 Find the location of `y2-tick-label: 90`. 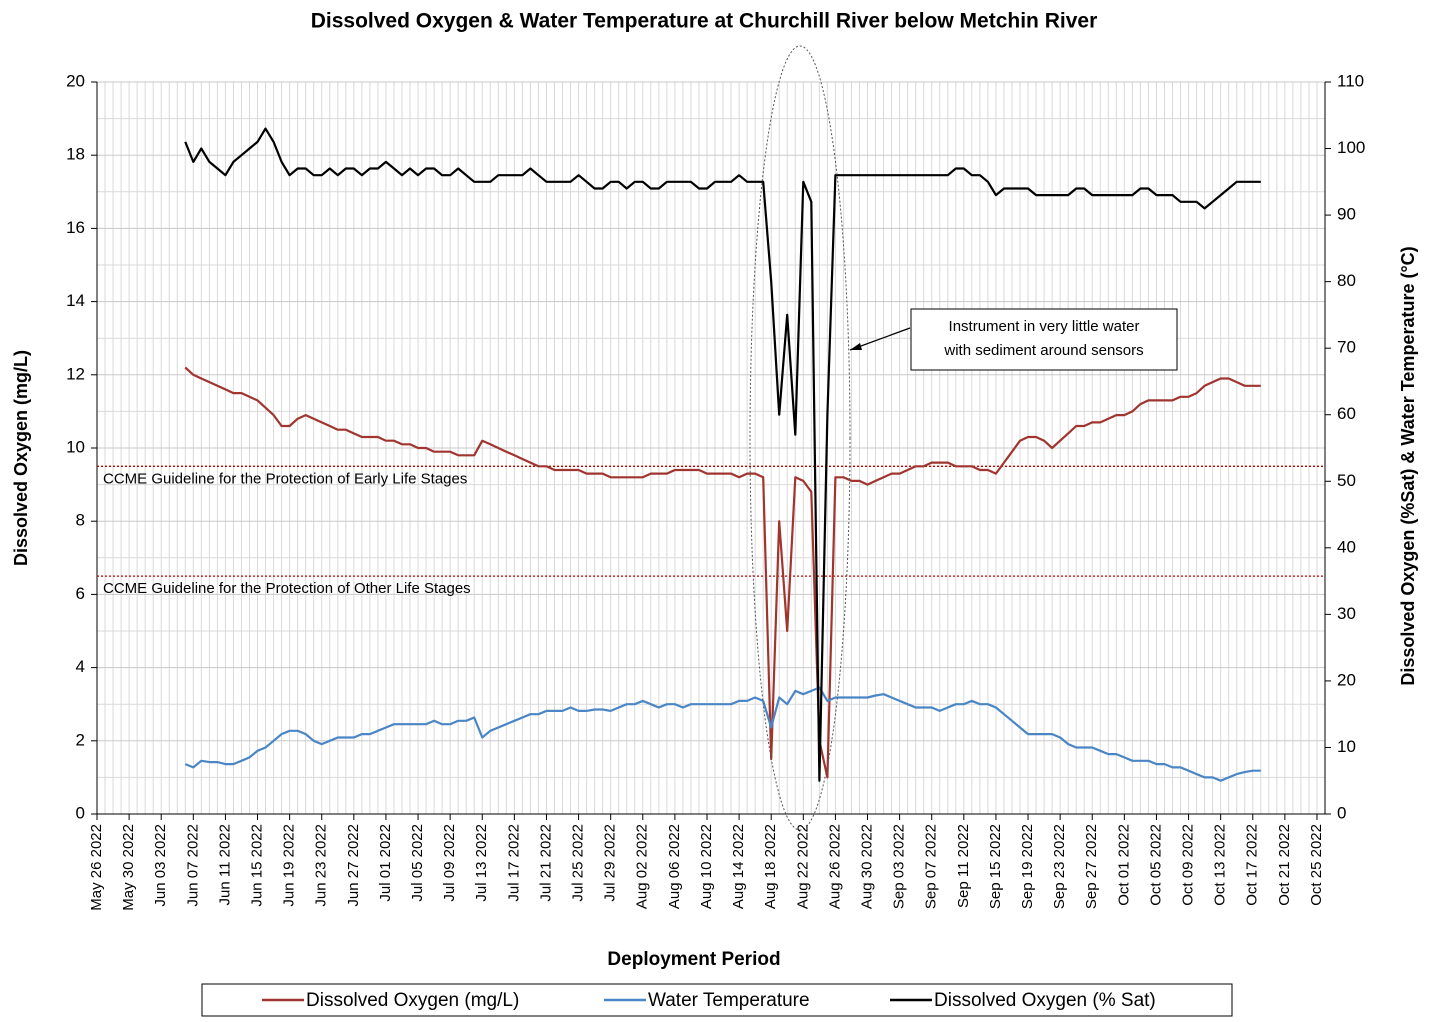

y2-tick-label: 90 is located at coordinates (1346, 214).